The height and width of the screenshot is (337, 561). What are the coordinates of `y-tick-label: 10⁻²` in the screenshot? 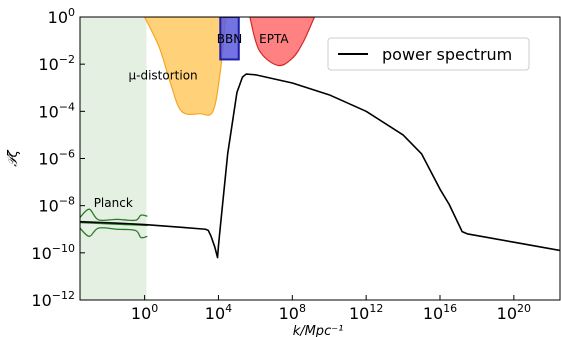 It's located at (56, 63).